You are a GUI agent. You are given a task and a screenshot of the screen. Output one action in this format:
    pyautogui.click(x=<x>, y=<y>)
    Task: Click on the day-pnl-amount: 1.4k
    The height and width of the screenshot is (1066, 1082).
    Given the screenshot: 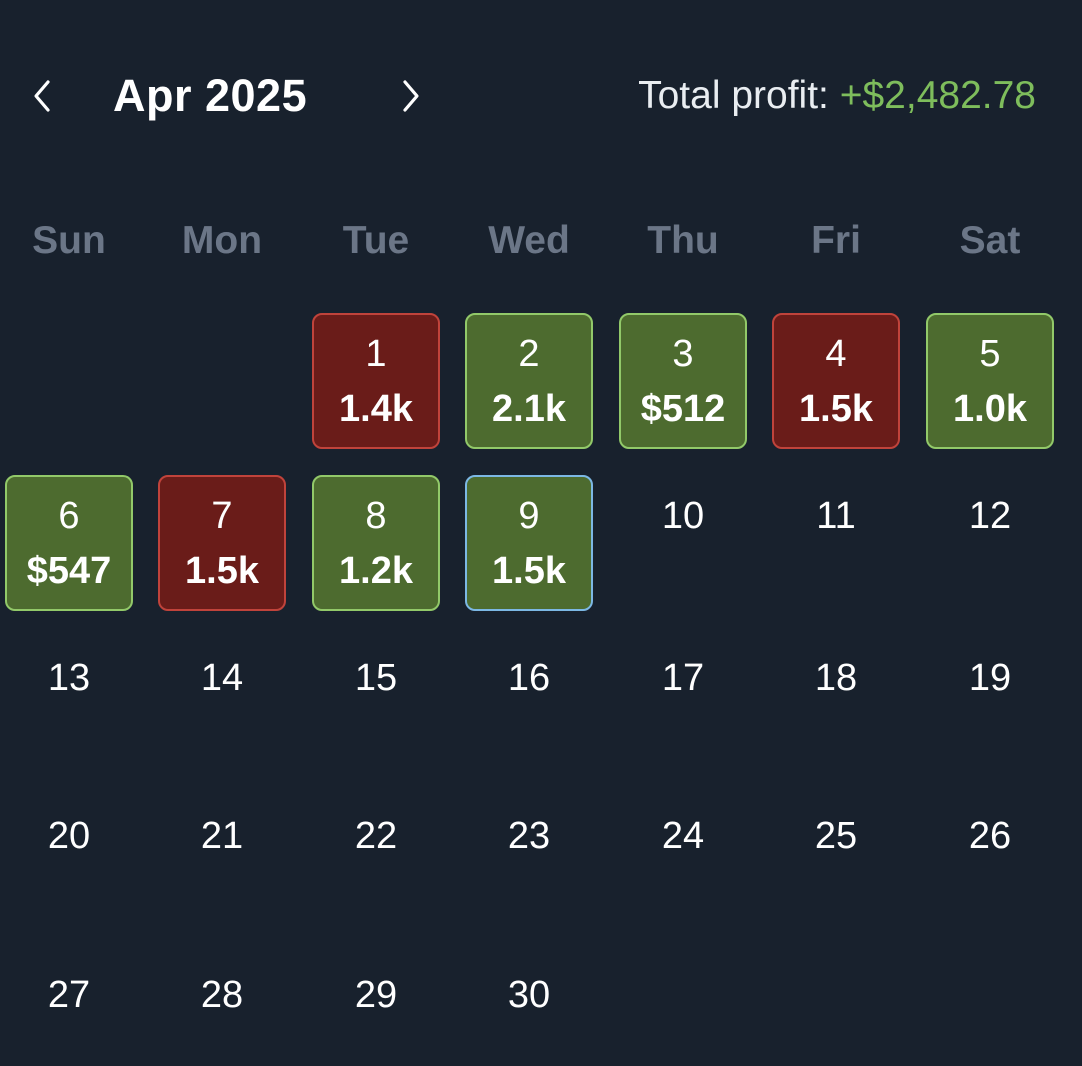 What is the action you would take?
    pyautogui.click(x=376, y=409)
    